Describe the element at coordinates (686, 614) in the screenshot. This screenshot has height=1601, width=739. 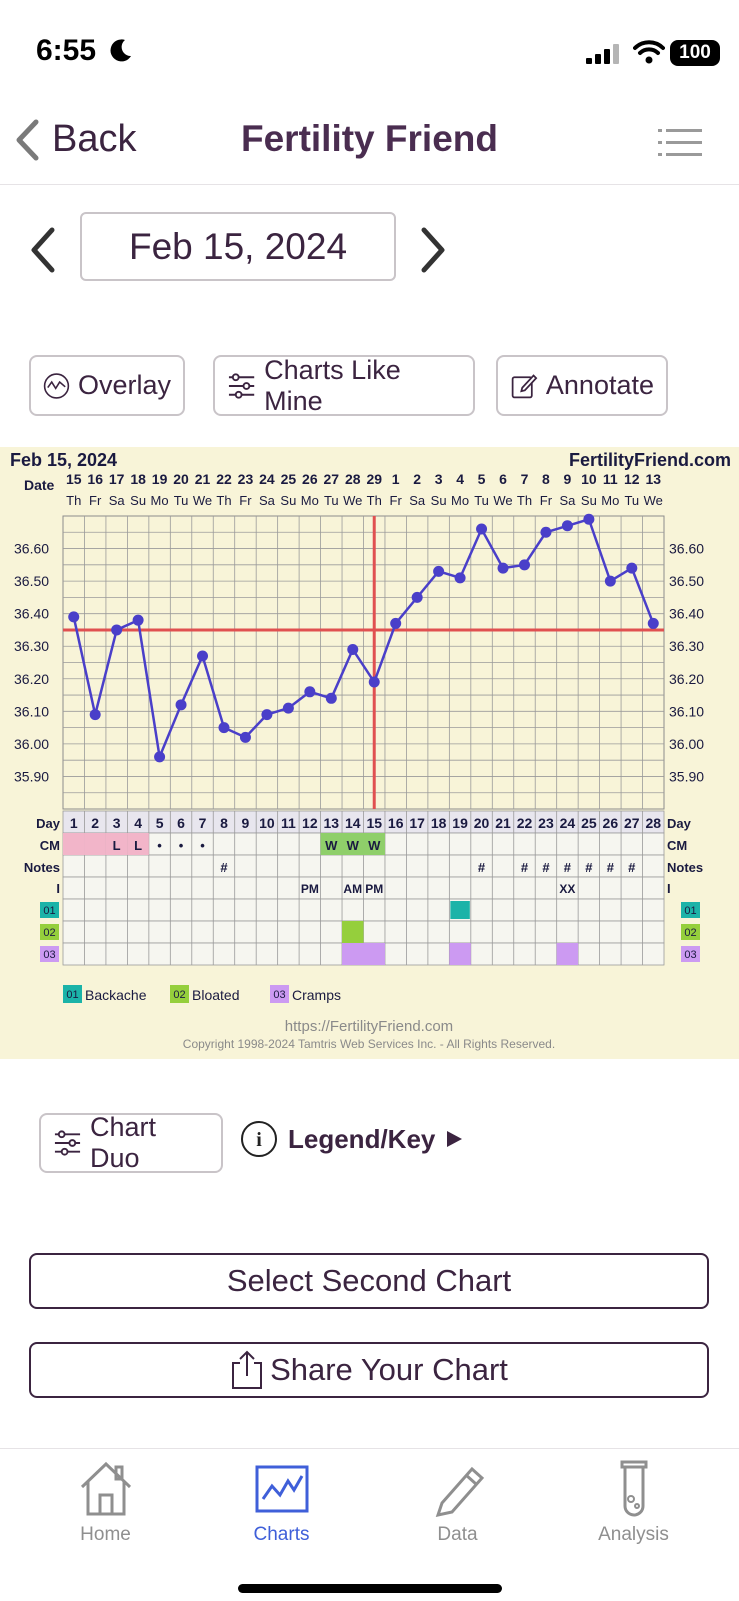
I see `y-tick-right: 36.40` at that location.